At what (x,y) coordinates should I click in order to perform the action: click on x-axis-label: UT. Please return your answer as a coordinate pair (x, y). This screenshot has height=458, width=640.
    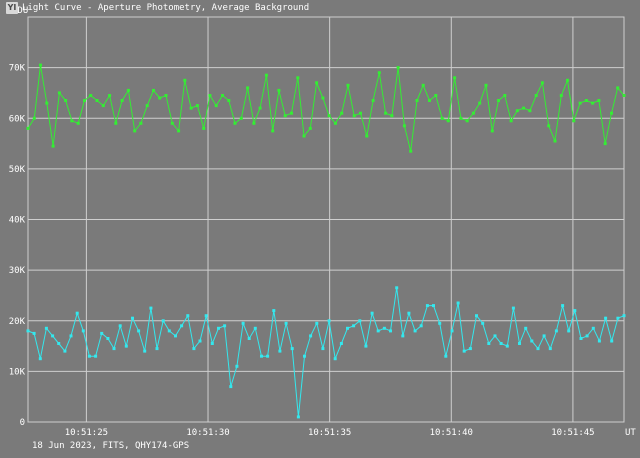
    Looking at the image, I should click on (630, 433).